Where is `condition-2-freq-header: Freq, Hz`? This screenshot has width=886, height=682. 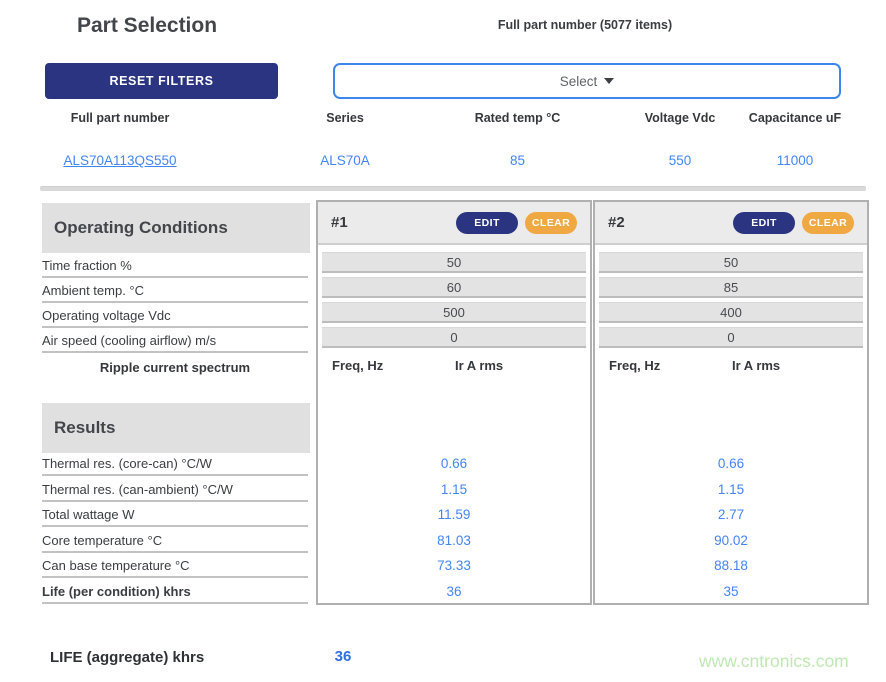 condition-2-freq-header: Freq, Hz is located at coordinates (635, 365).